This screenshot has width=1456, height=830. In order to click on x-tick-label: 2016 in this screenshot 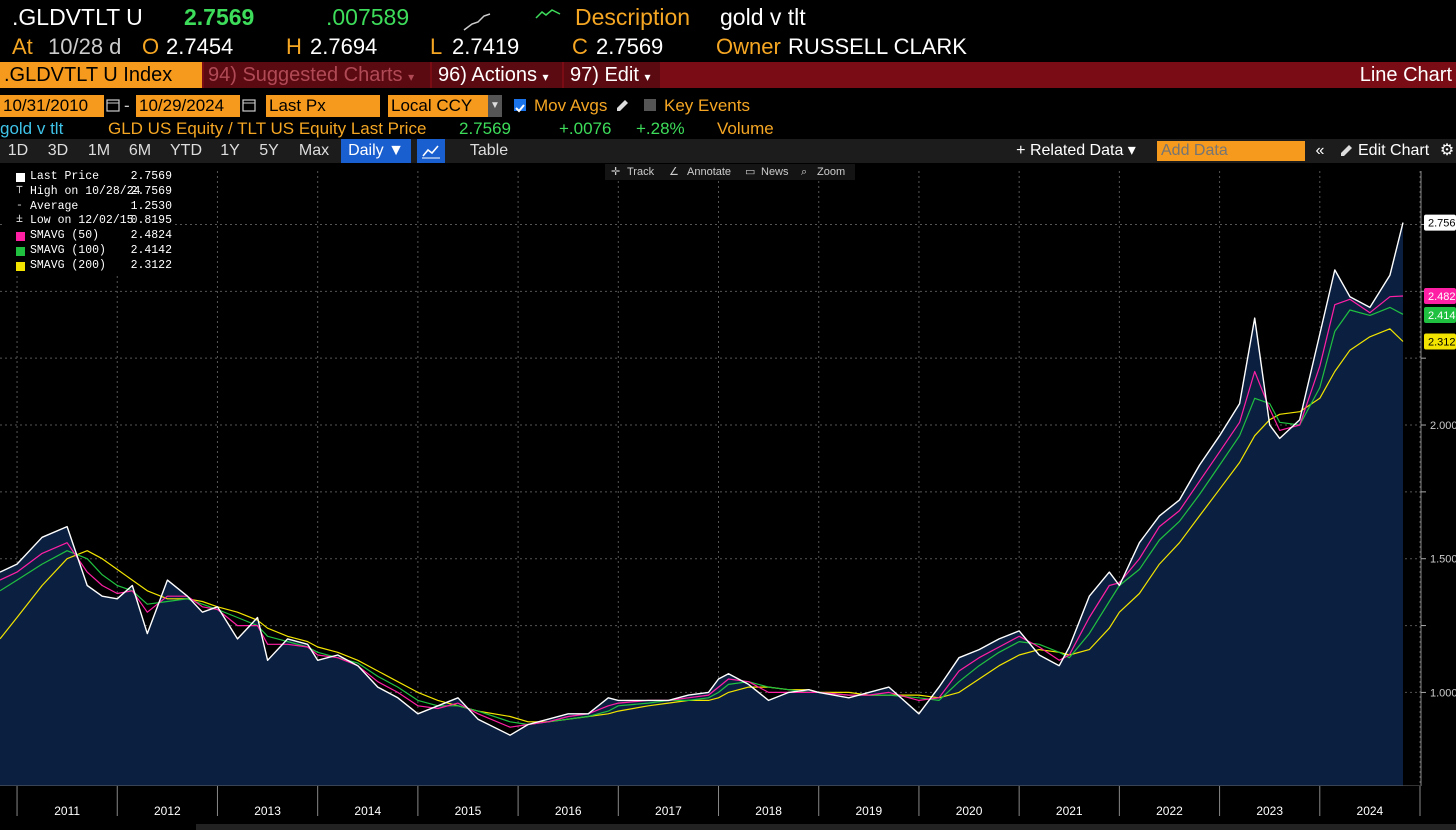, I will do `click(568, 811)`.